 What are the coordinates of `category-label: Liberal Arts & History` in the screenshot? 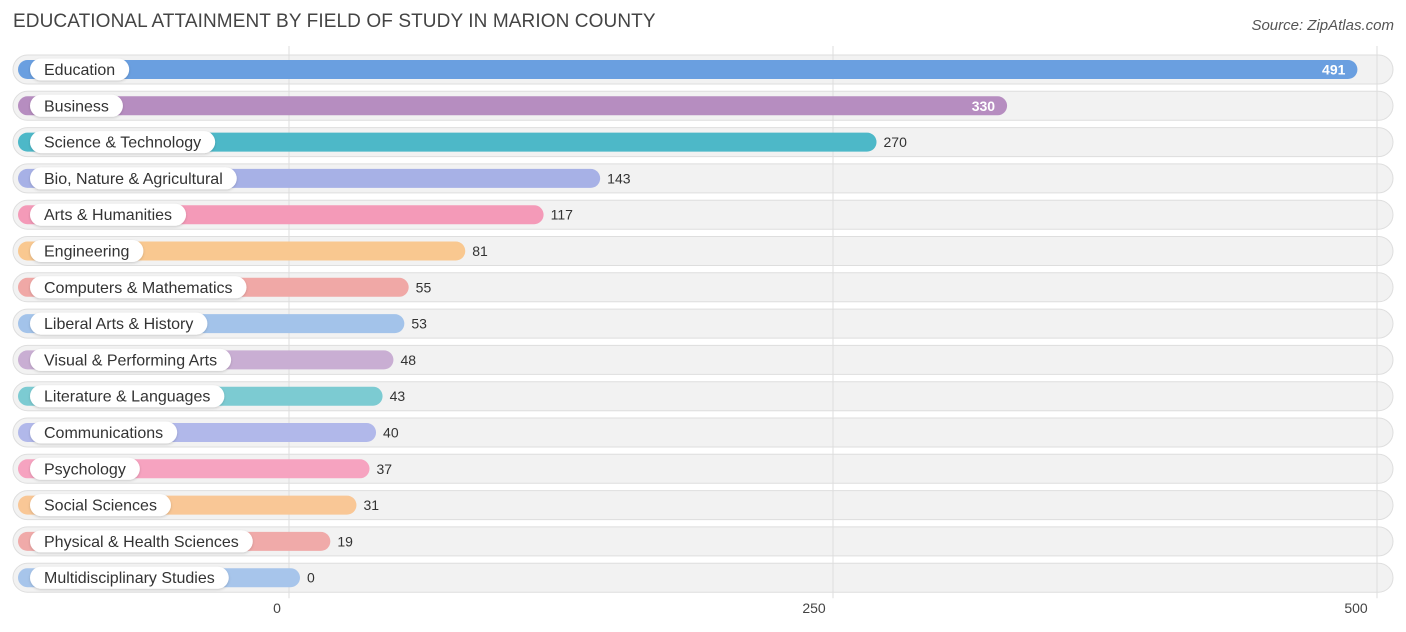 It's located at (118, 324).